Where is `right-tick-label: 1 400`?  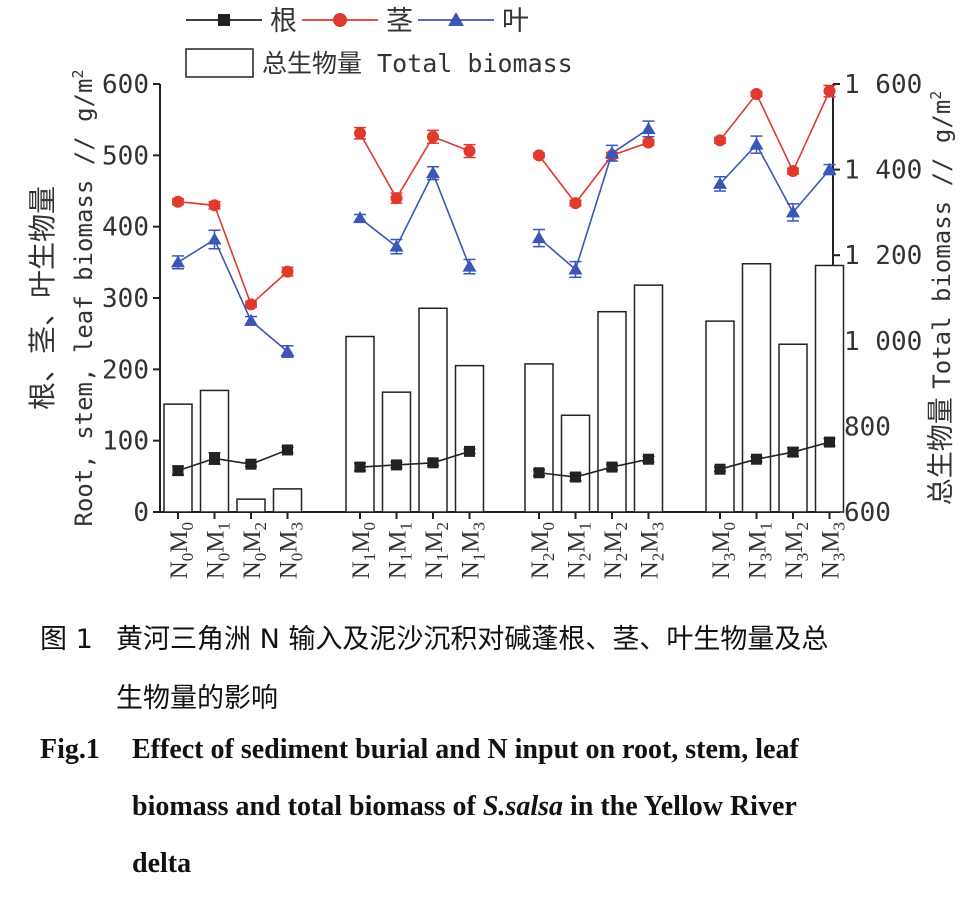 right-tick-label: 1 400 is located at coordinates (883, 171).